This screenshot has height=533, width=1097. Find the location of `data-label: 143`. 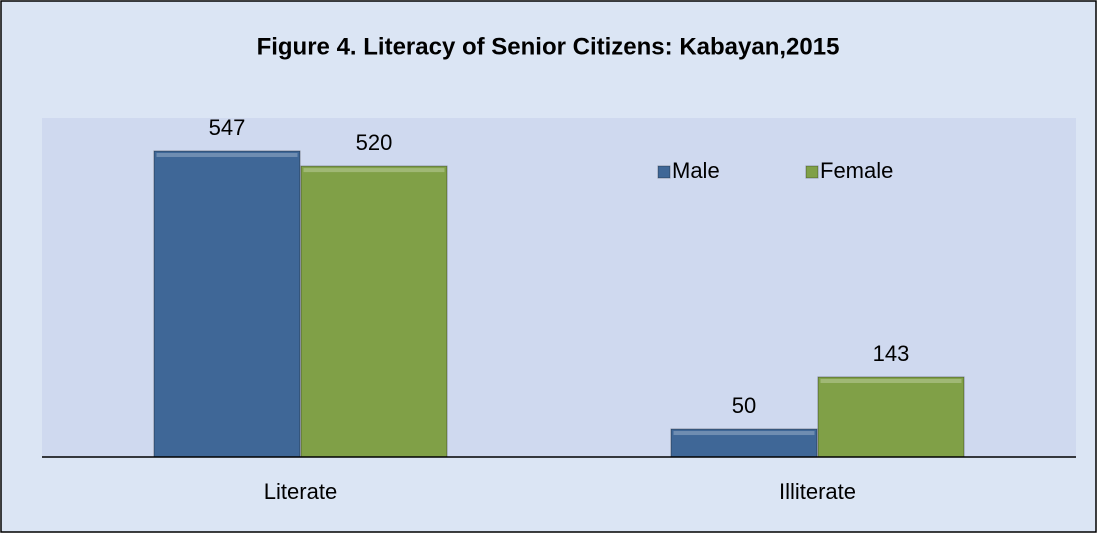

data-label: 143 is located at coordinates (891, 353).